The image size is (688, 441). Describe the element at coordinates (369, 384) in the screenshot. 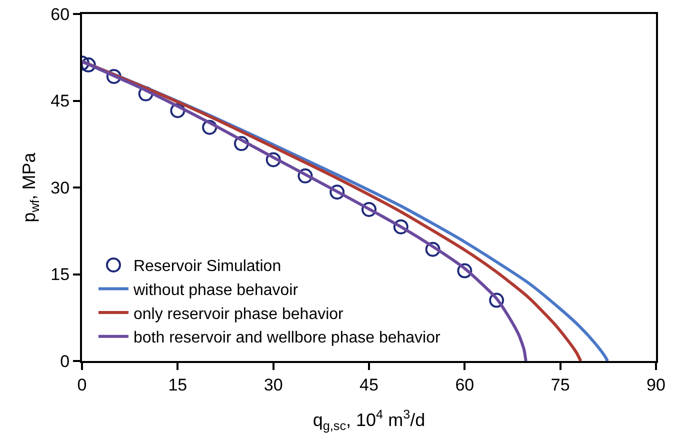

I see `x-tick-label: 45` at that location.